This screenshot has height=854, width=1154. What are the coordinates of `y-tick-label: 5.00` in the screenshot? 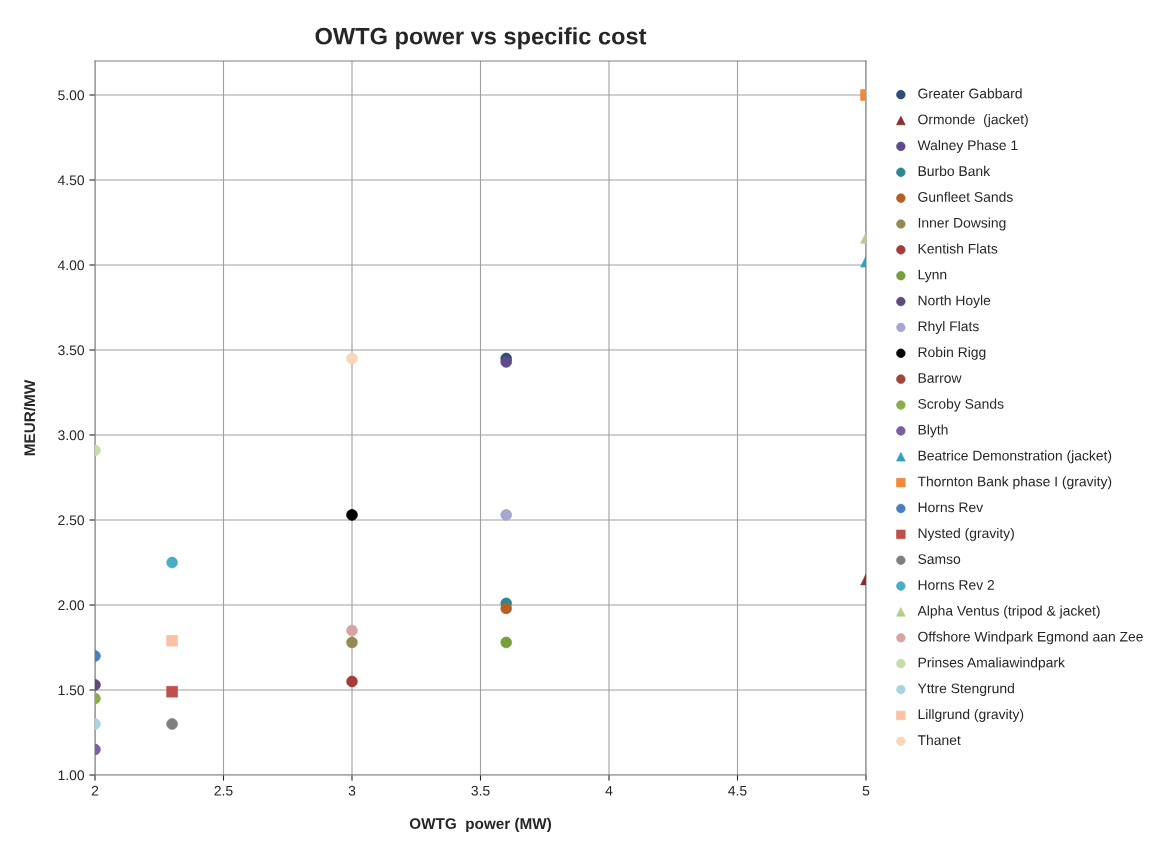 It's located at (71, 95).